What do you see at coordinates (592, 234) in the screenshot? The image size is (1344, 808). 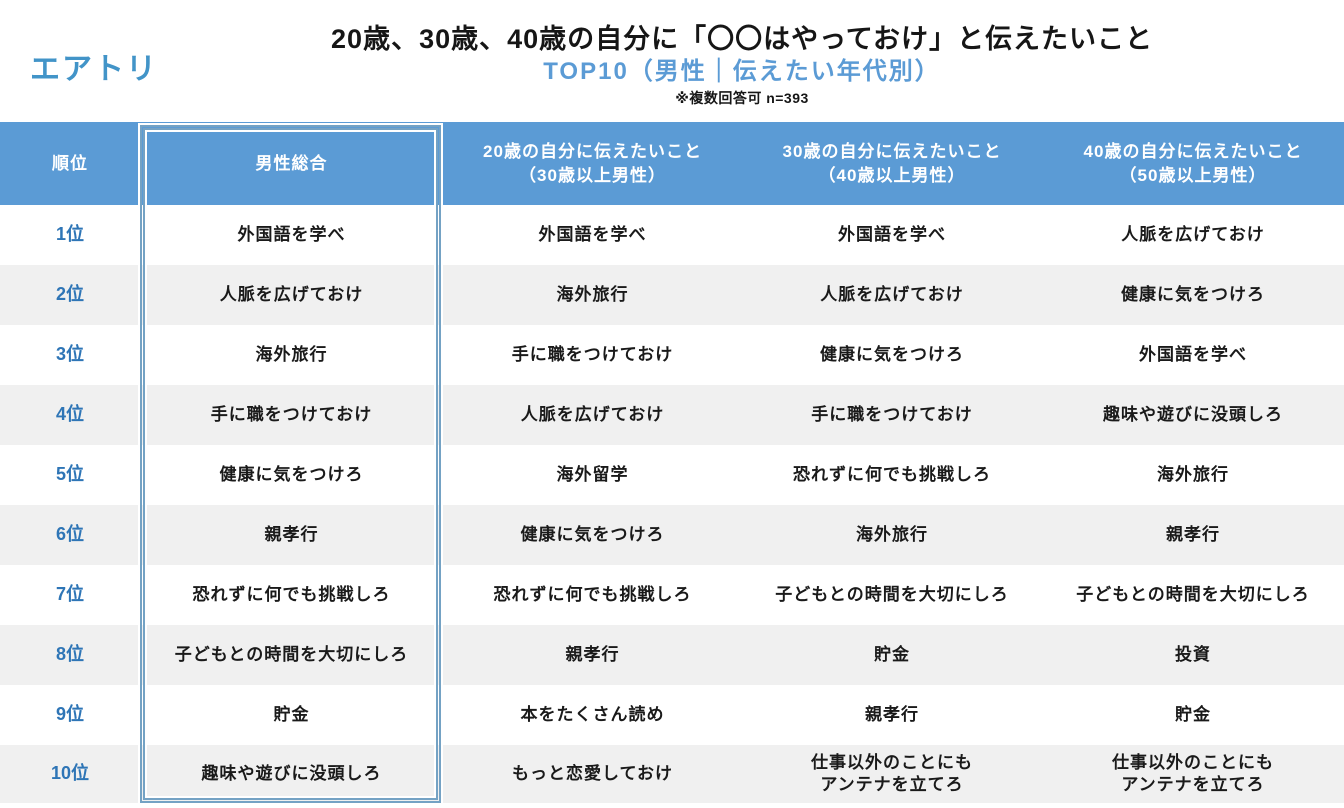 I see `to20-cell: 外国語を学べ` at bounding box center [592, 234].